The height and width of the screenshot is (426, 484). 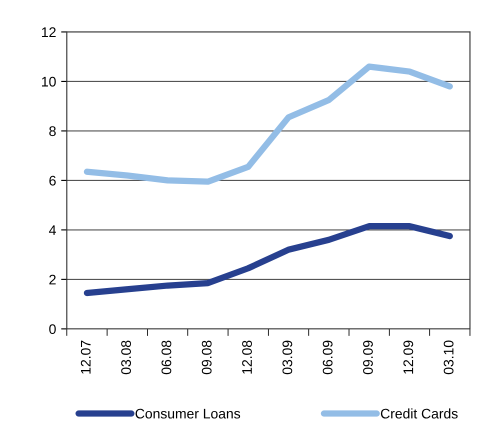 What do you see at coordinates (207, 357) in the screenshot?
I see `x-tick-label: 09.08` at bounding box center [207, 357].